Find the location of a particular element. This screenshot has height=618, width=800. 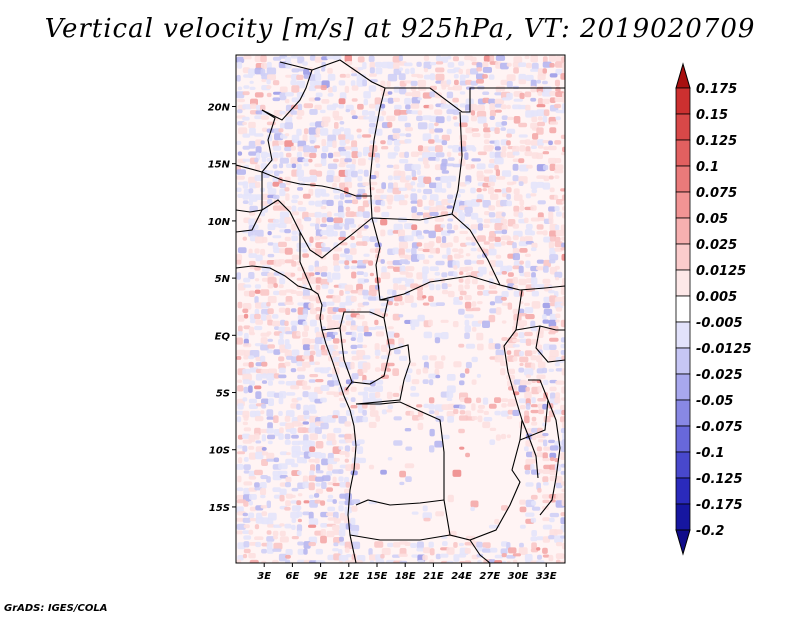

colorbar-label: -0.005 is located at coordinates (719, 323).